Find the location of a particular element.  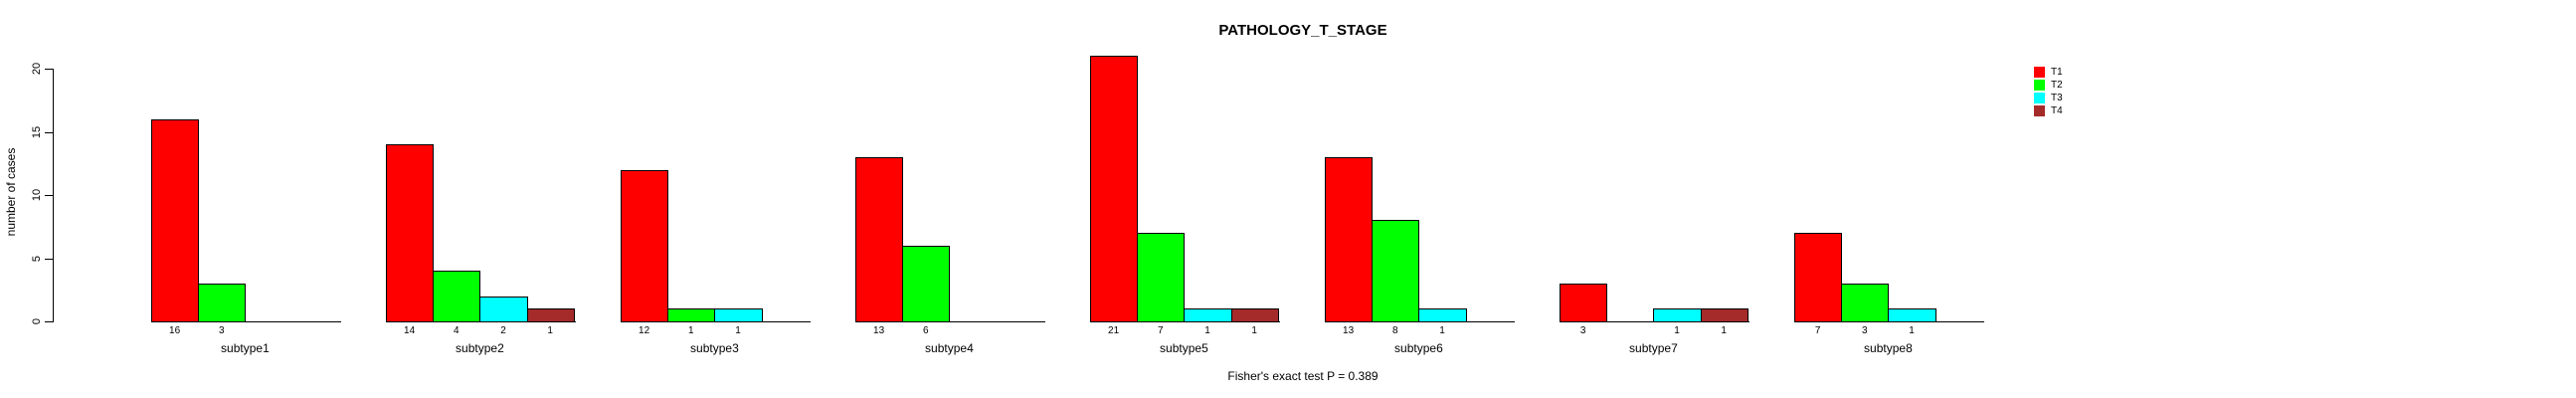

bar-value-t2-subtype3: 1 is located at coordinates (691, 330).